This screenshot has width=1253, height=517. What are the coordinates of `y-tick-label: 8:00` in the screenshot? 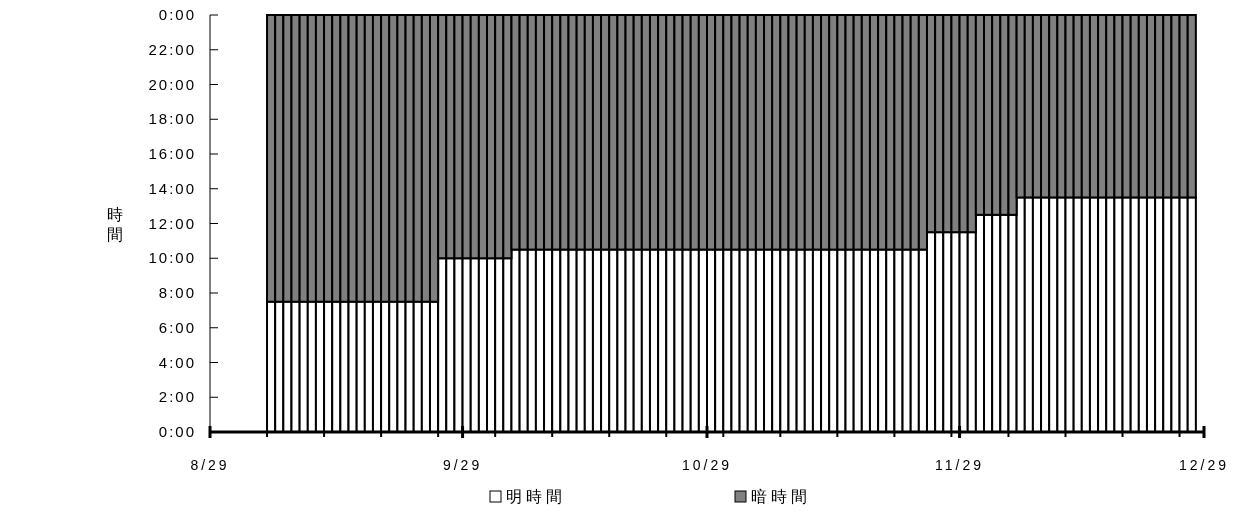 It's located at (177, 292).